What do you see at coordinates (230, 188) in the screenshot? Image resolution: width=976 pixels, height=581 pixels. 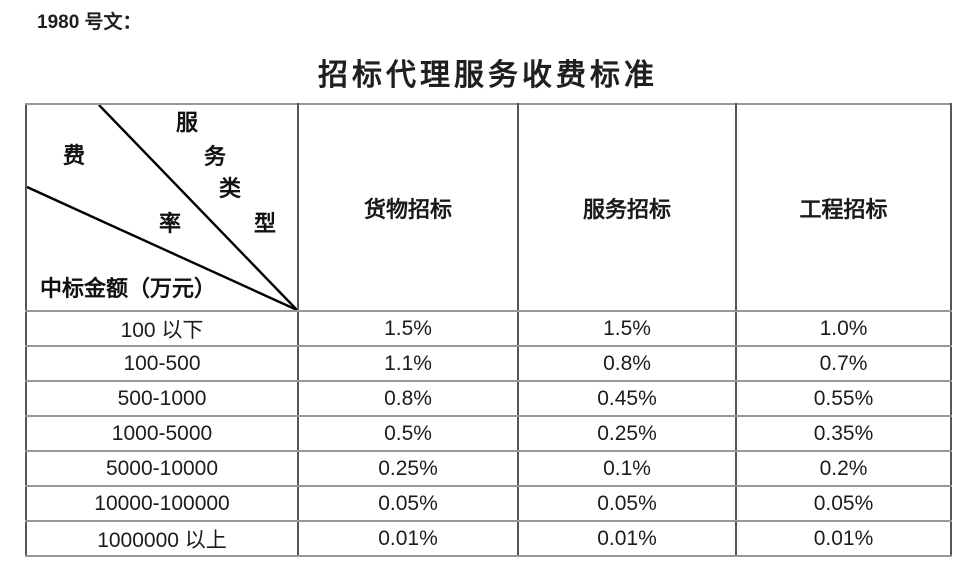 I see `corner-service-type-char: 类` at bounding box center [230, 188].